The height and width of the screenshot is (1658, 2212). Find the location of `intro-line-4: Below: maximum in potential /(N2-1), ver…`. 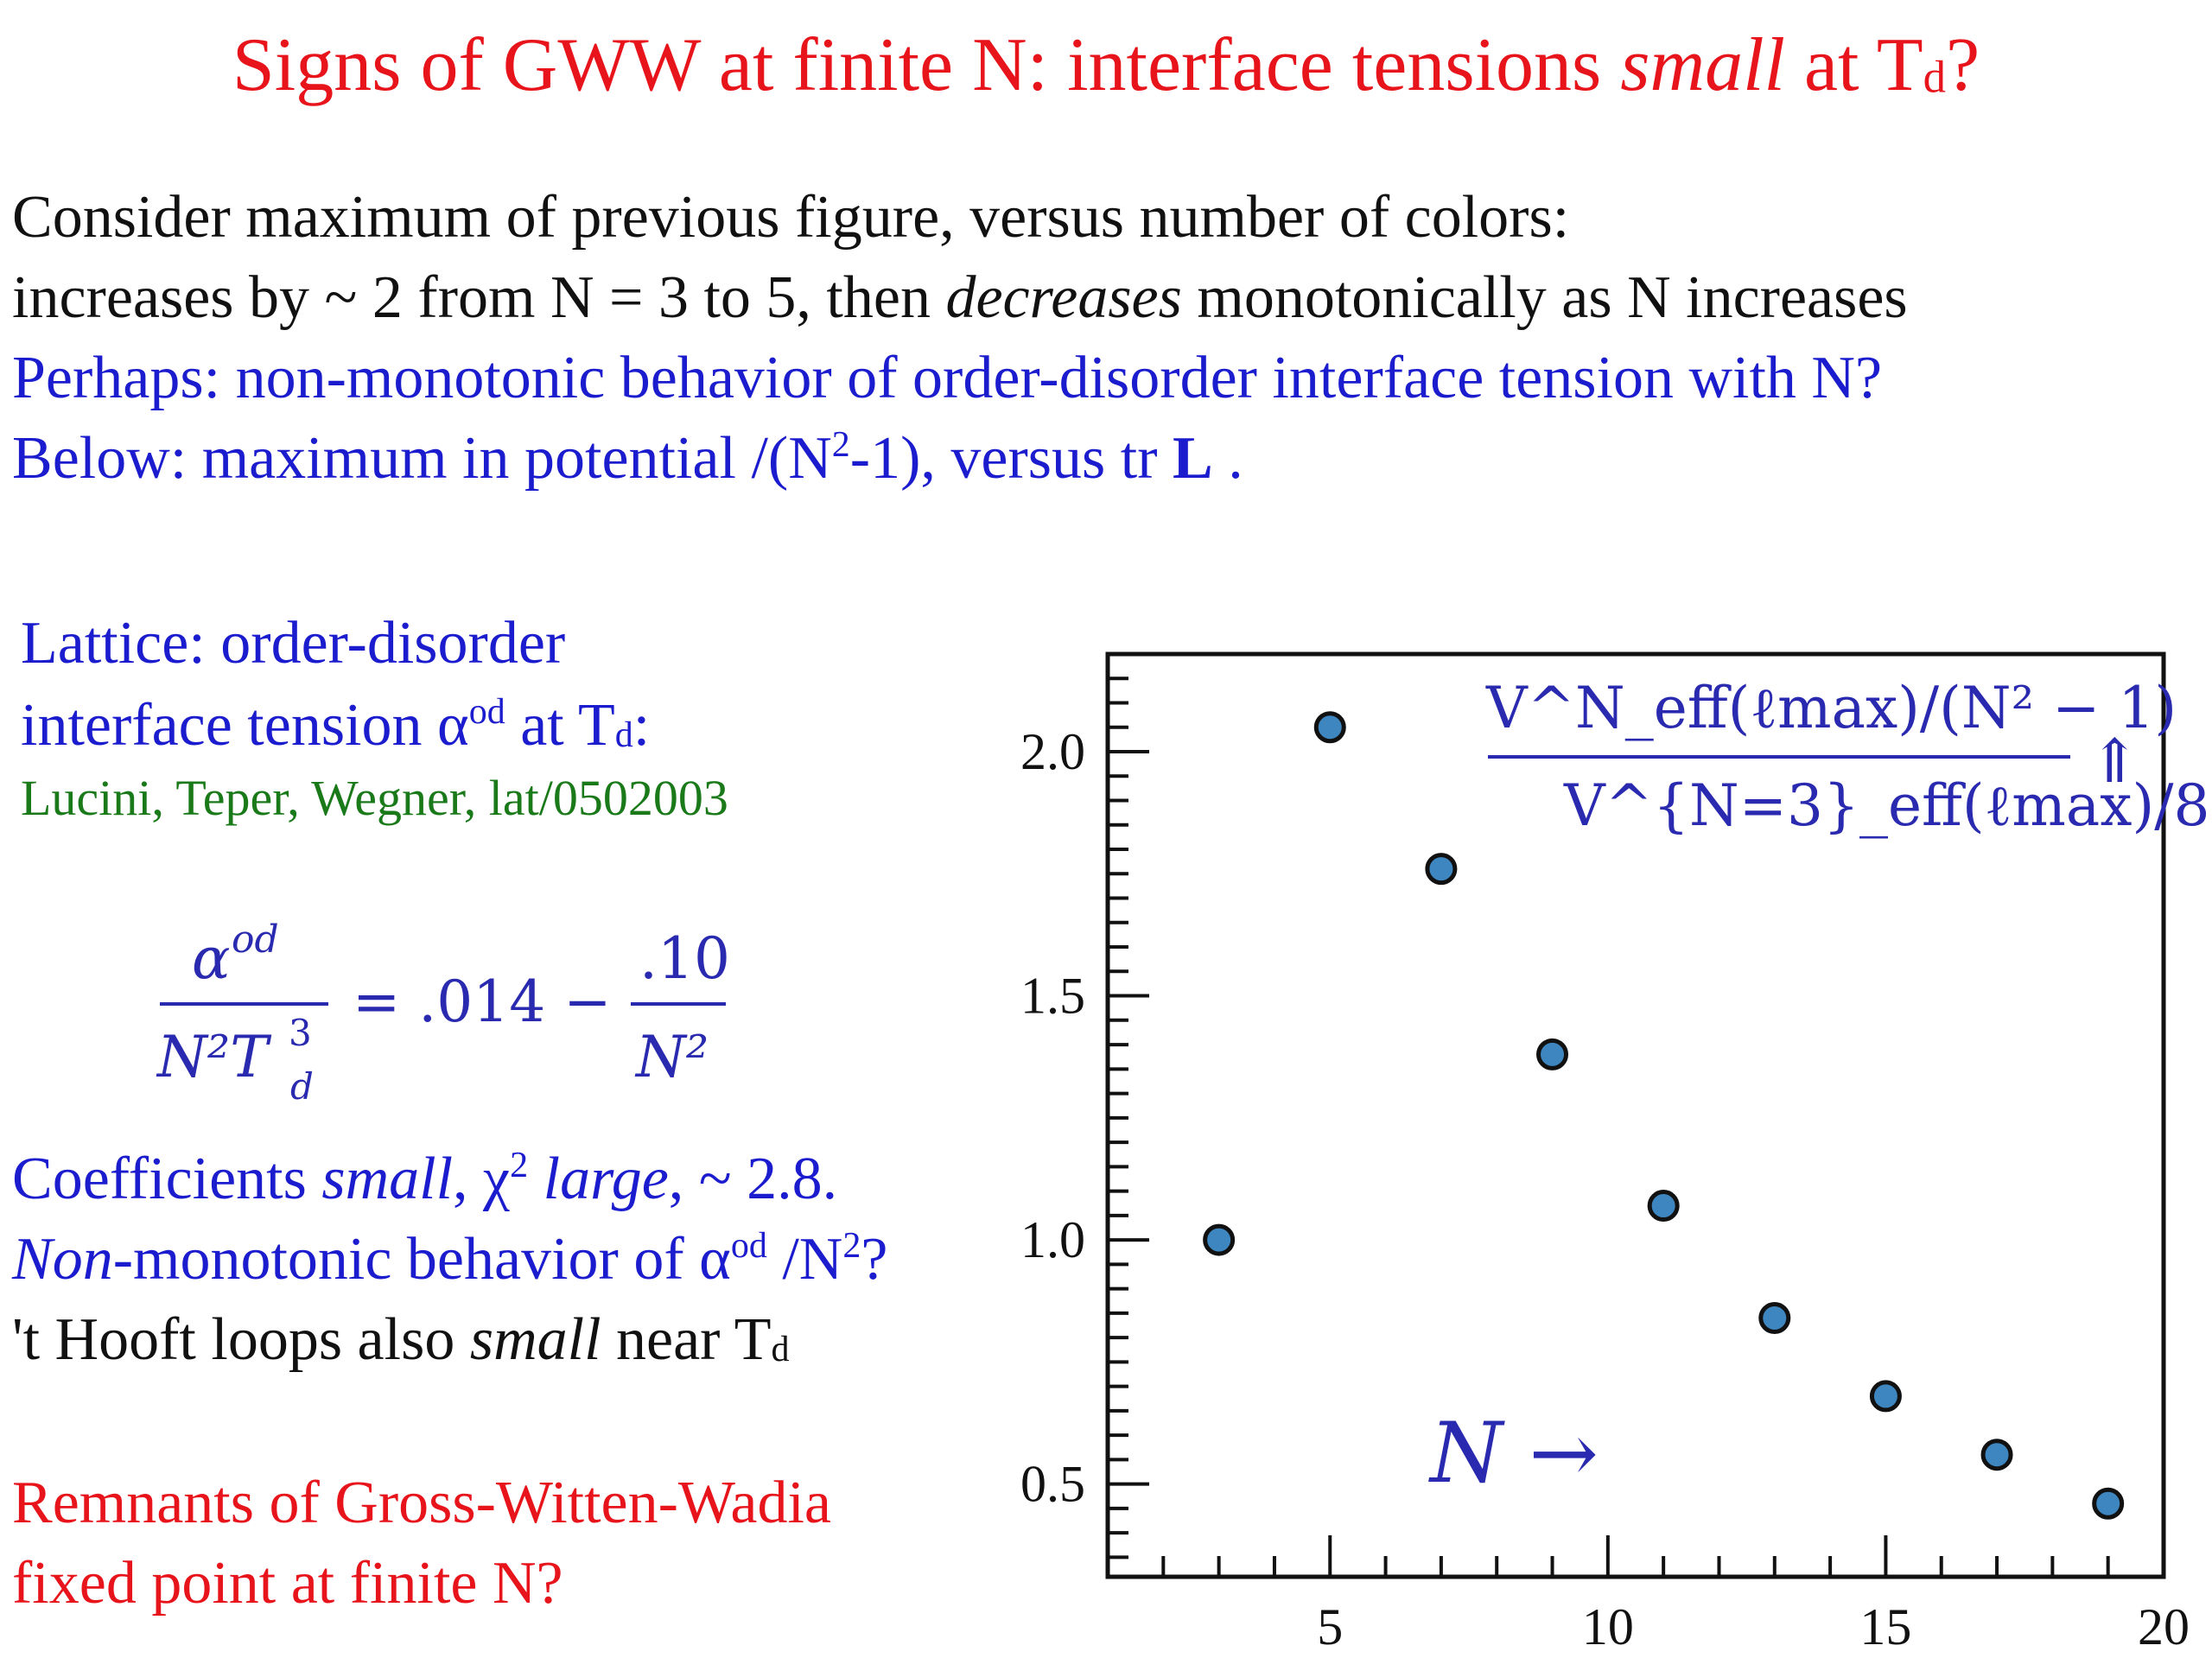

intro-line-4: Below: maximum in potential /(N2-1), ver… is located at coordinates (627, 458).